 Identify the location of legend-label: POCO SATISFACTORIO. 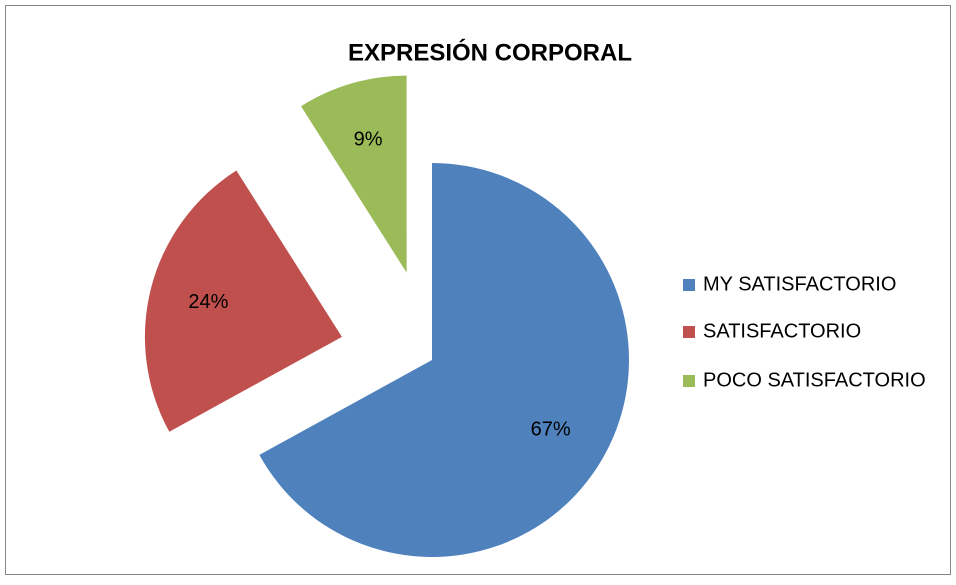
(814, 380).